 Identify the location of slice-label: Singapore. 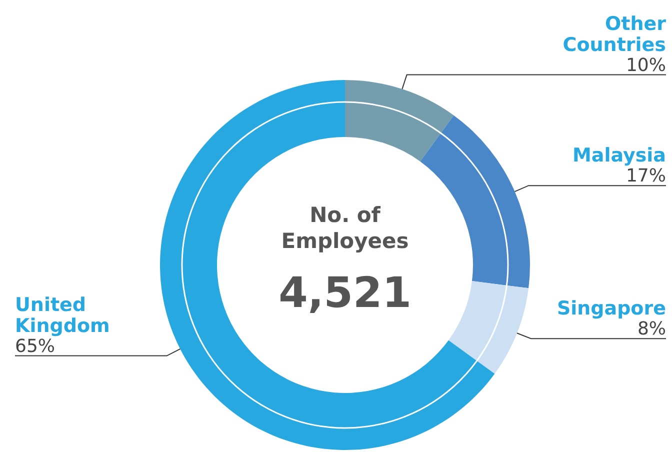
(611, 309).